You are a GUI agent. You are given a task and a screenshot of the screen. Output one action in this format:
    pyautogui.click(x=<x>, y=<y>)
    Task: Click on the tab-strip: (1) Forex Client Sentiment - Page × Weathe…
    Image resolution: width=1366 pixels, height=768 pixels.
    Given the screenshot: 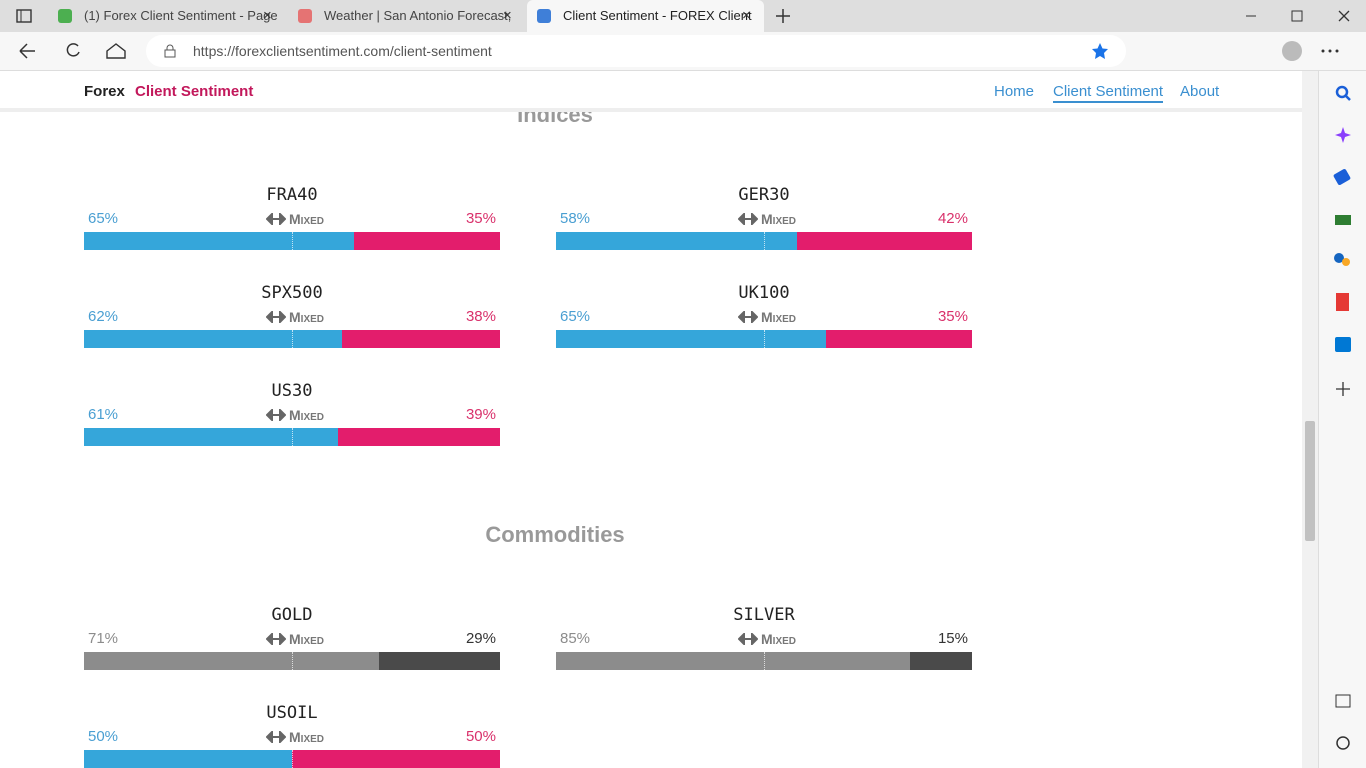 What is the action you would take?
    pyautogui.click(x=683, y=16)
    